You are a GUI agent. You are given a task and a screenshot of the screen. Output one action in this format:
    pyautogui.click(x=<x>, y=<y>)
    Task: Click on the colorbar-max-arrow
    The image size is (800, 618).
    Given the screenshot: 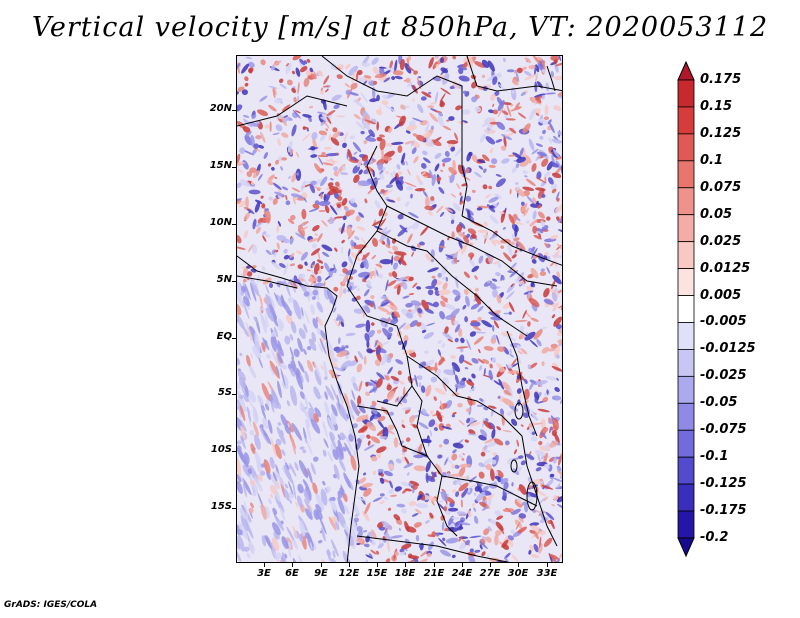 What is the action you would take?
    pyautogui.click(x=686, y=70)
    